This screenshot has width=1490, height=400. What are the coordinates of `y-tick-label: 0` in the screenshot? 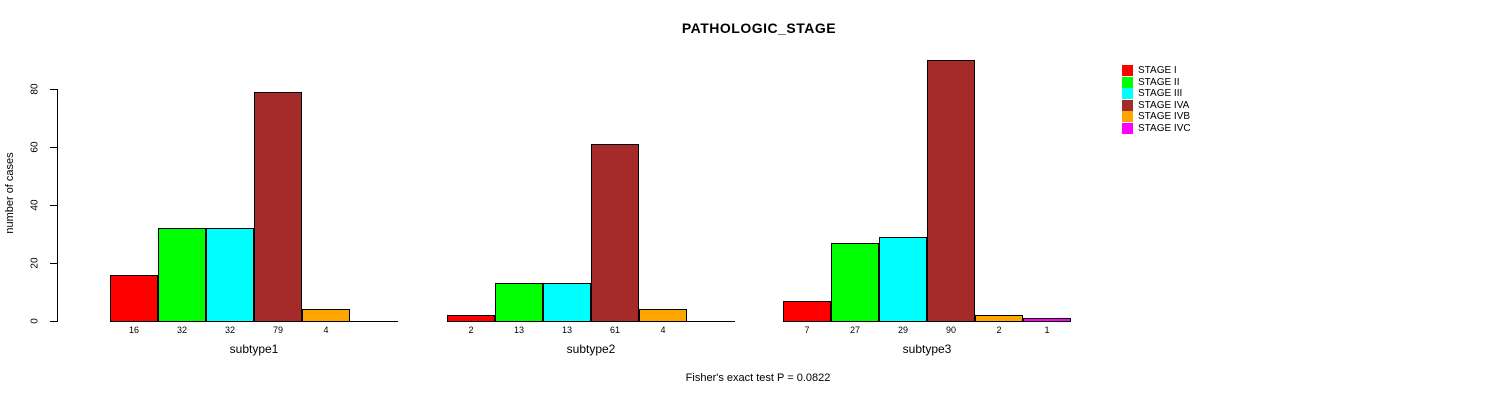 It's located at (35, 321).